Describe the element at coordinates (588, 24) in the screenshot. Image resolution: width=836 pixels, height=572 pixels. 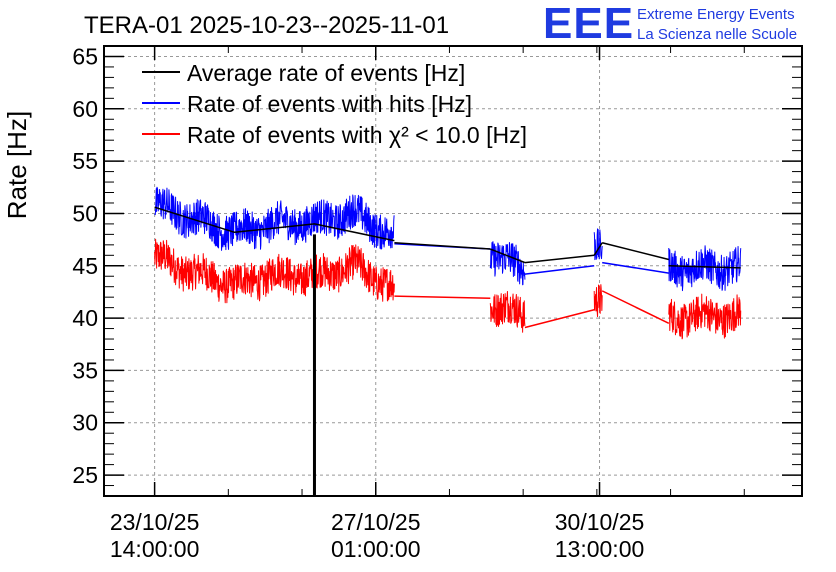
I see `eee-logo-mark: EEE` at that location.